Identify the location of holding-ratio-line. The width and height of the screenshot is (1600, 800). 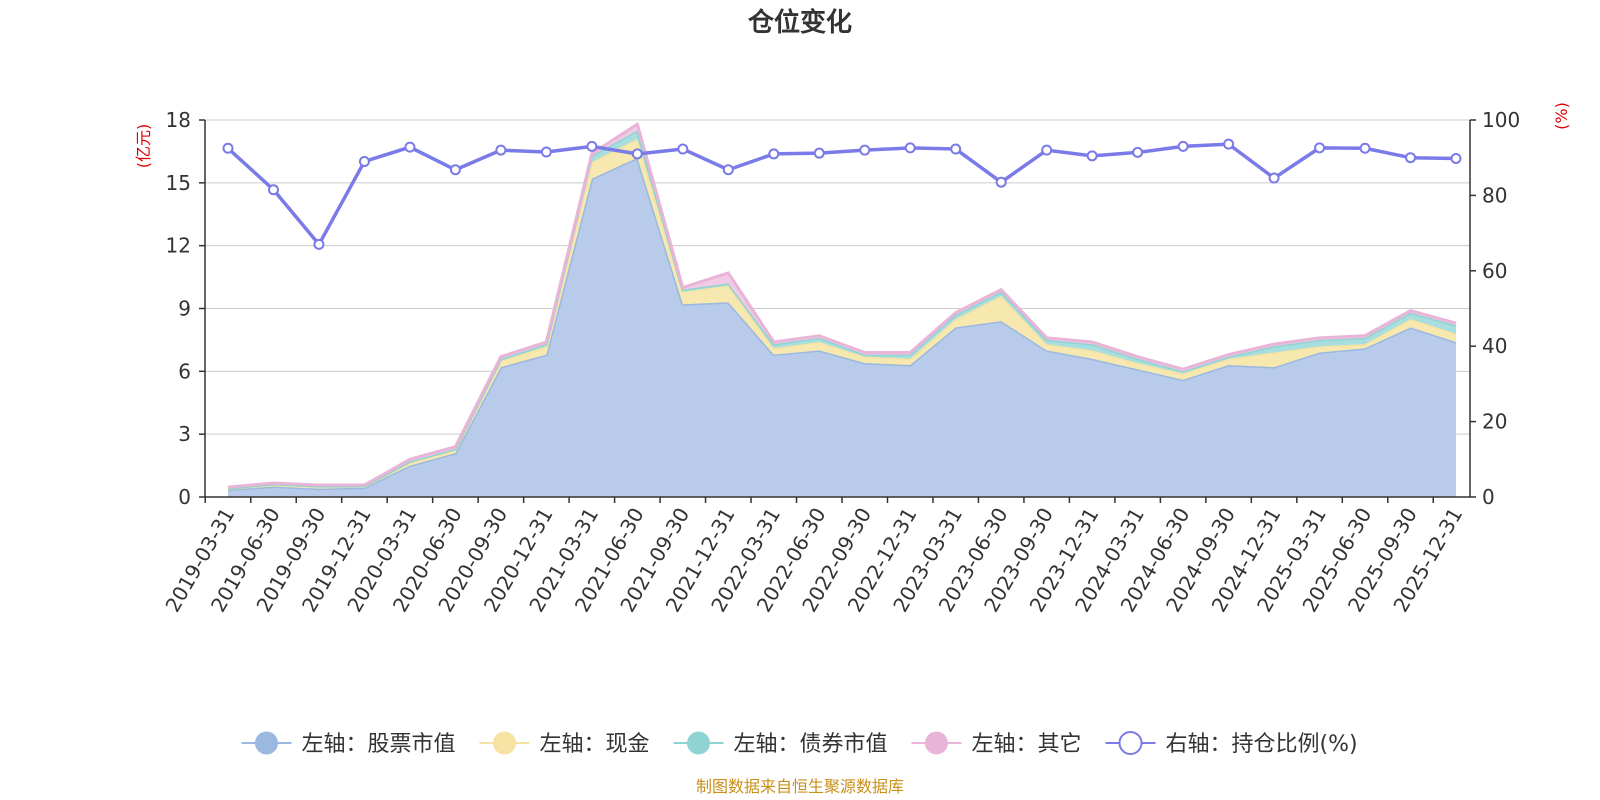
(842, 194).